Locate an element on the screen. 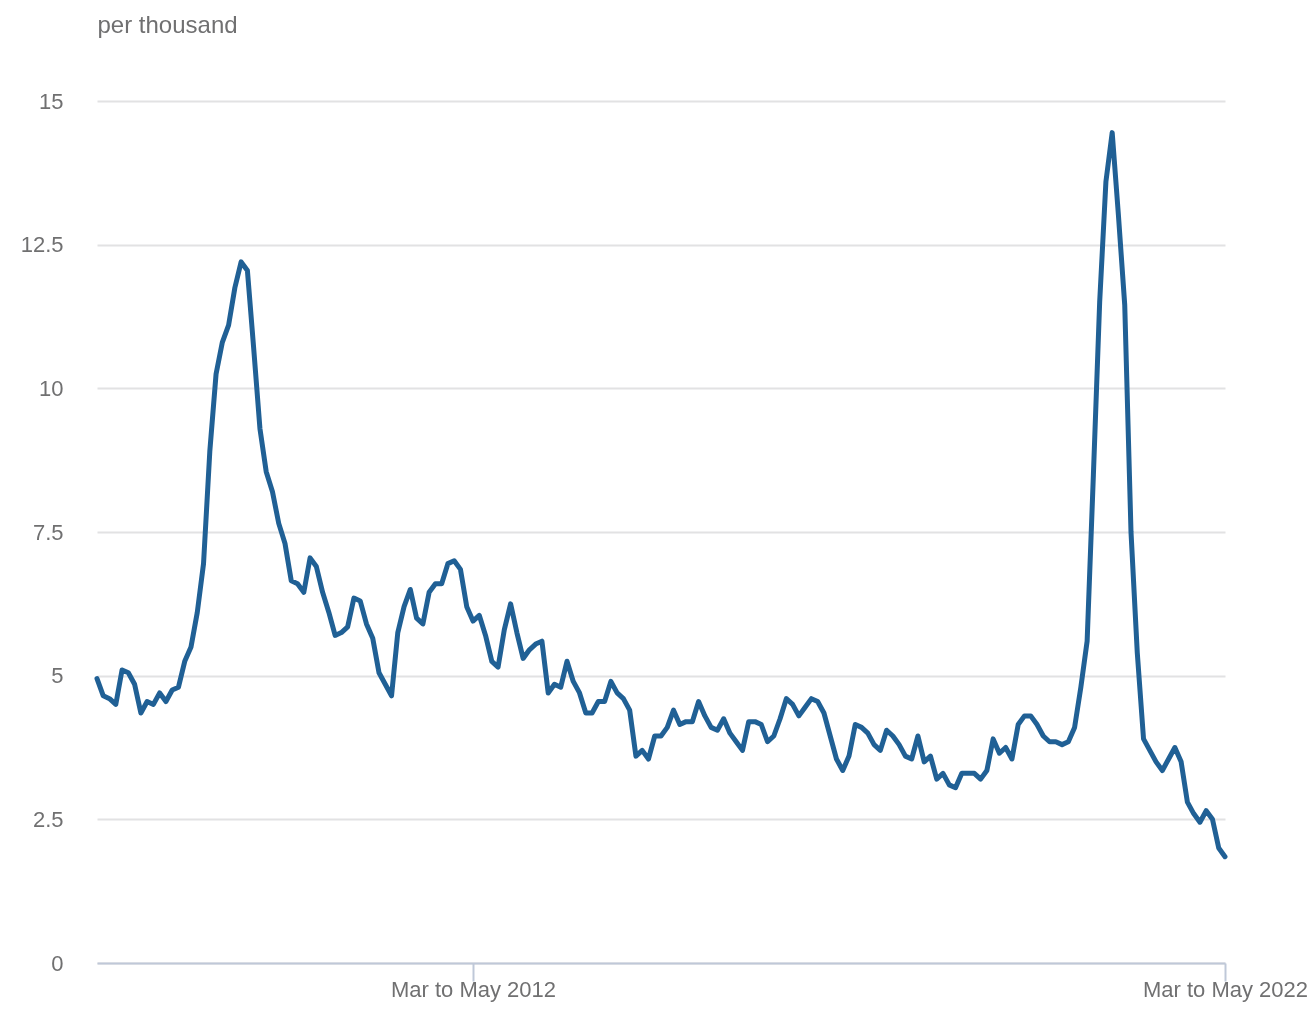  x-tick-label: Mar to May 2012 is located at coordinates (473, 989).